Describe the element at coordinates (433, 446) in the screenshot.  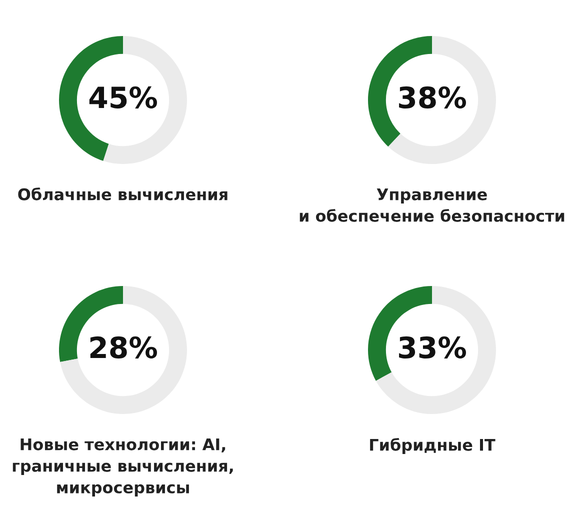
I see `text: Гибридные IT` at that location.